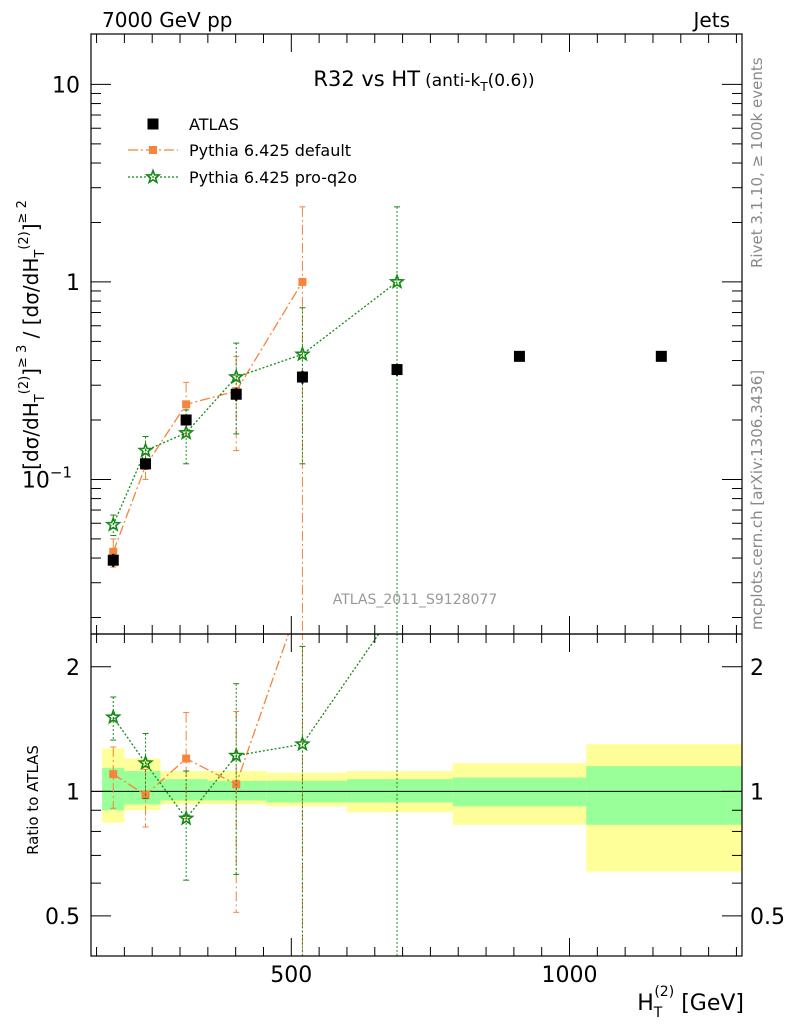 Image resolution: width=786 pixels, height=1024 pixels. Describe the element at coordinates (757, 668) in the screenshot. I see `y-tick-label-ratio-right-0: 2` at that location.